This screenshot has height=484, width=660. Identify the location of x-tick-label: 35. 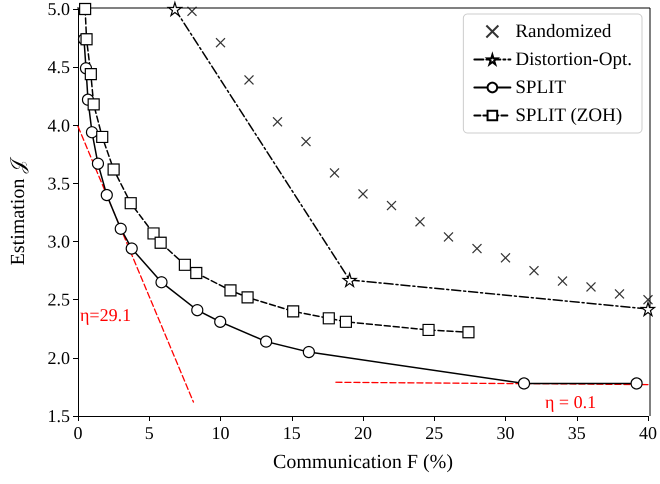
(577, 433).